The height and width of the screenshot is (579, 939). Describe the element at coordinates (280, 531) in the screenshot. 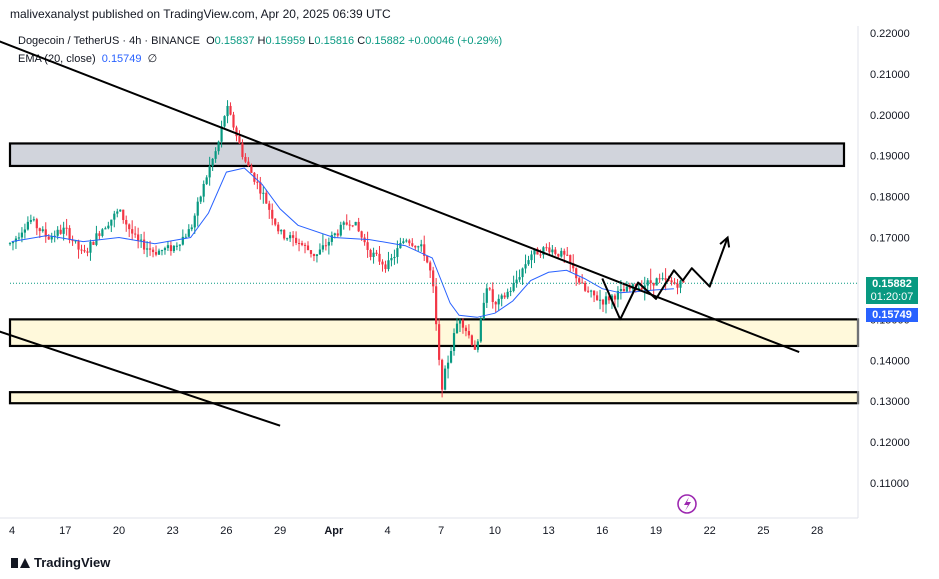

I see `x-tick-label: 29` at that location.